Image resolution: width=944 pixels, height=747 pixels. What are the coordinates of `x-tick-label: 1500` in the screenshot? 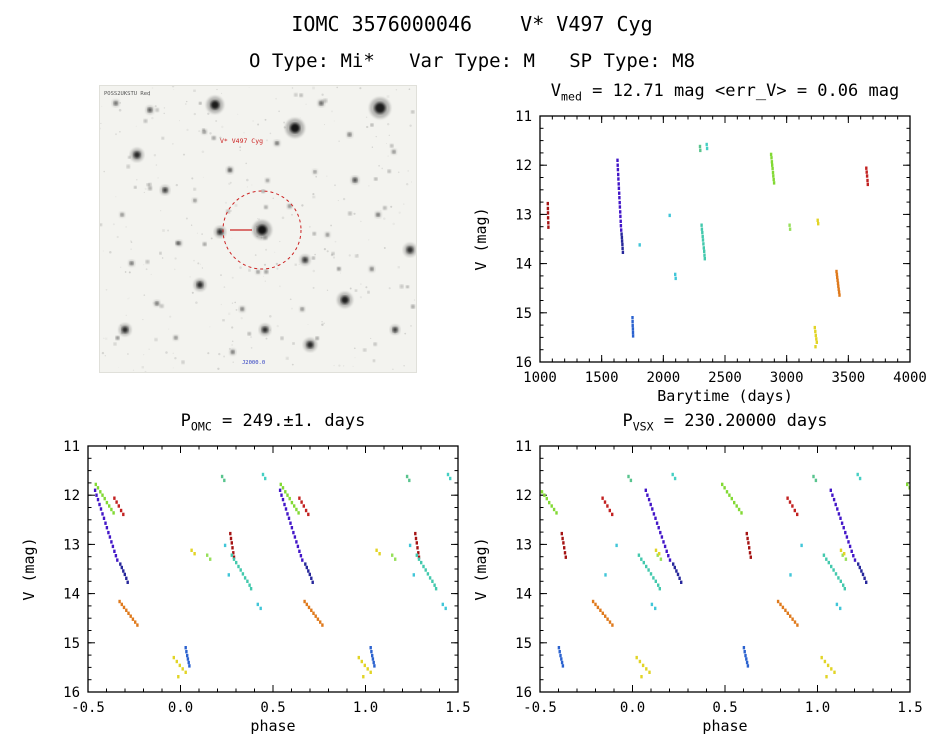 It's located at (602, 378).